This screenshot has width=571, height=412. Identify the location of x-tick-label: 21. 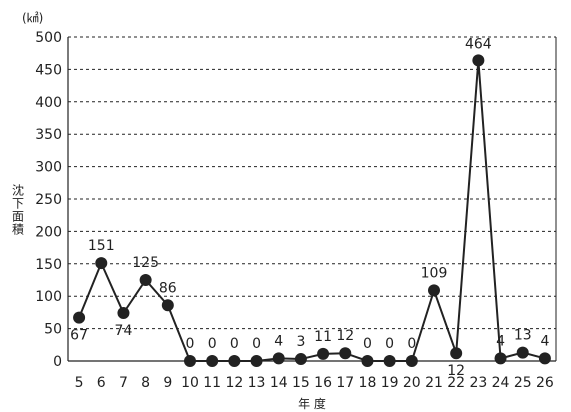
(434, 383).